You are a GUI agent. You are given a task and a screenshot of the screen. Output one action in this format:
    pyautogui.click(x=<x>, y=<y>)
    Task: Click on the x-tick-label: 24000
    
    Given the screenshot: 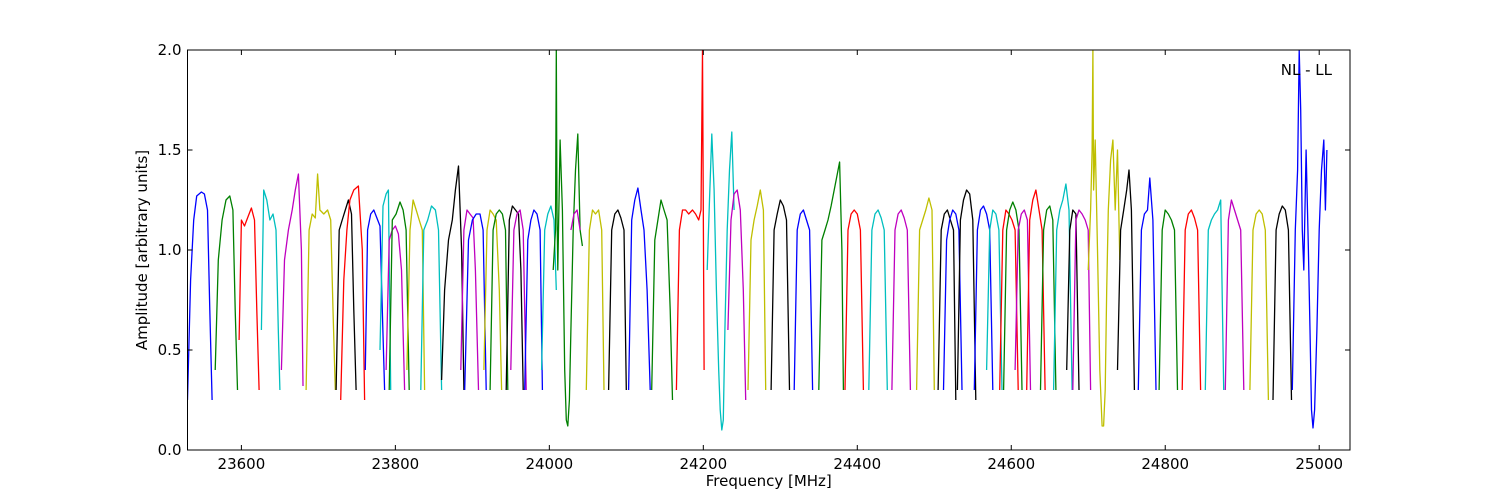 What is the action you would take?
    pyautogui.click(x=549, y=464)
    